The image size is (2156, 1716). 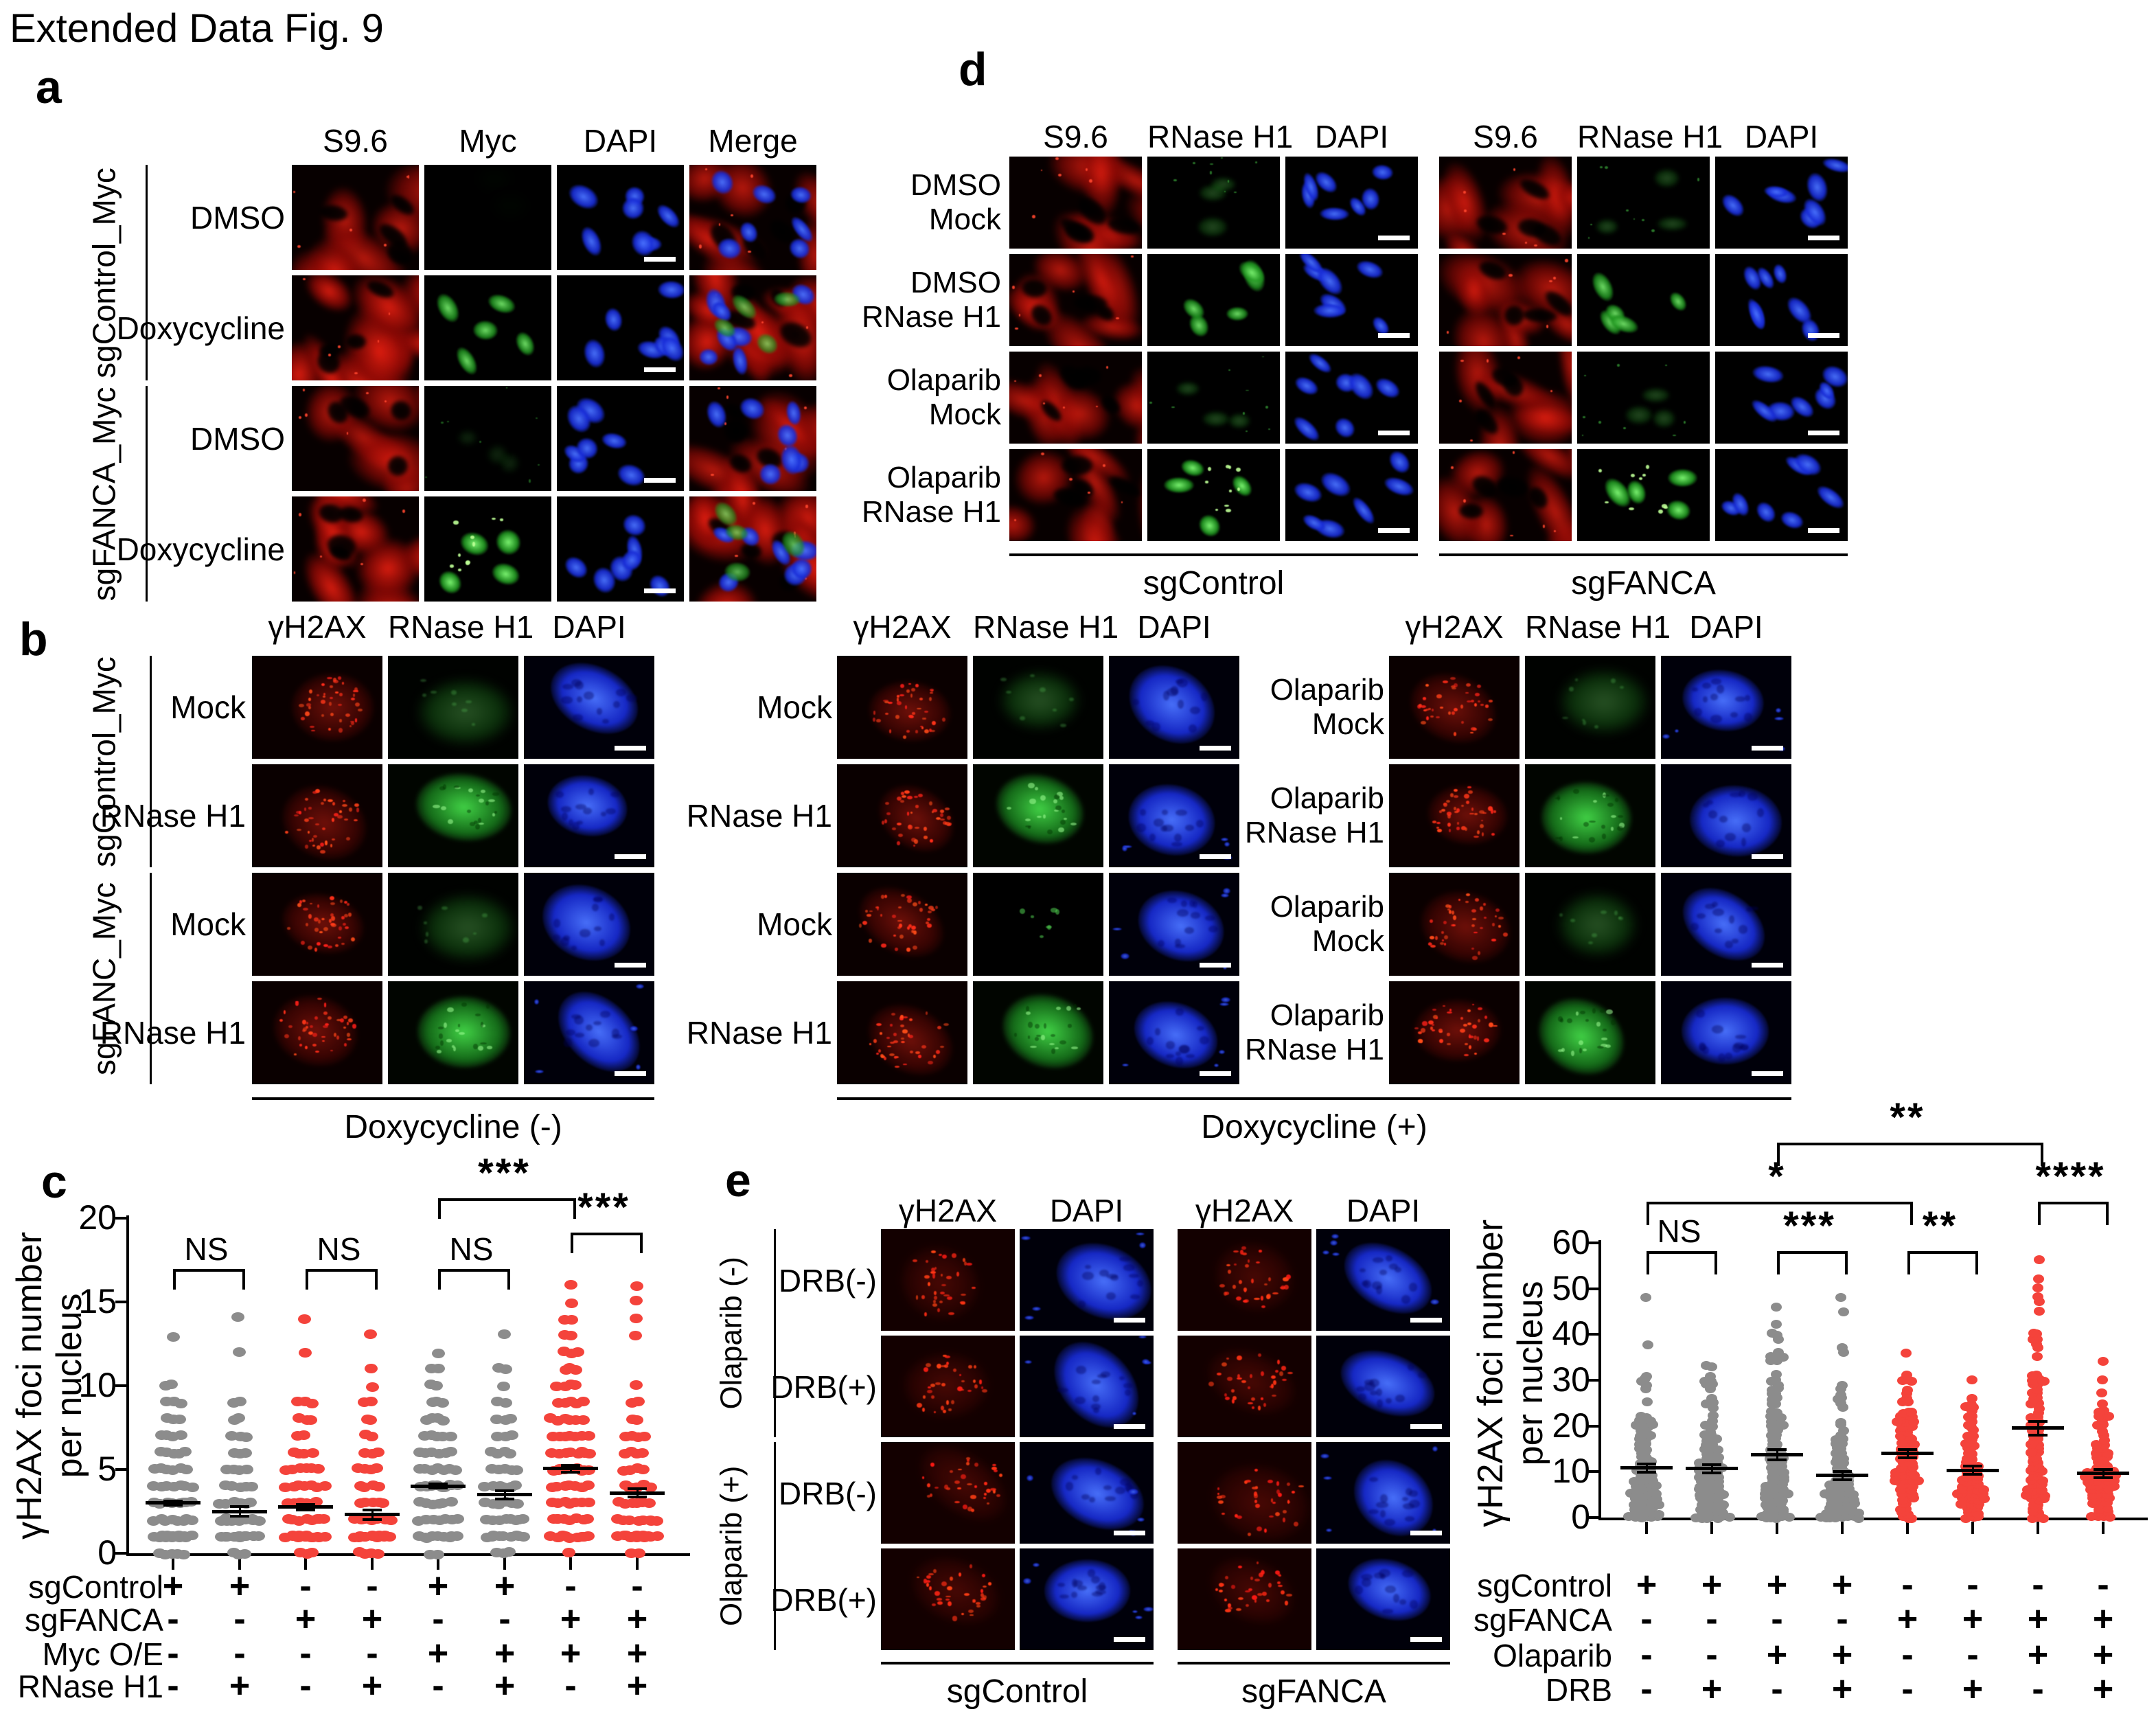 What do you see at coordinates (94, 1620) in the screenshot?
I see `panel-c-chart-condition-label: sgFANCA` at bounding box center [94, 1620].